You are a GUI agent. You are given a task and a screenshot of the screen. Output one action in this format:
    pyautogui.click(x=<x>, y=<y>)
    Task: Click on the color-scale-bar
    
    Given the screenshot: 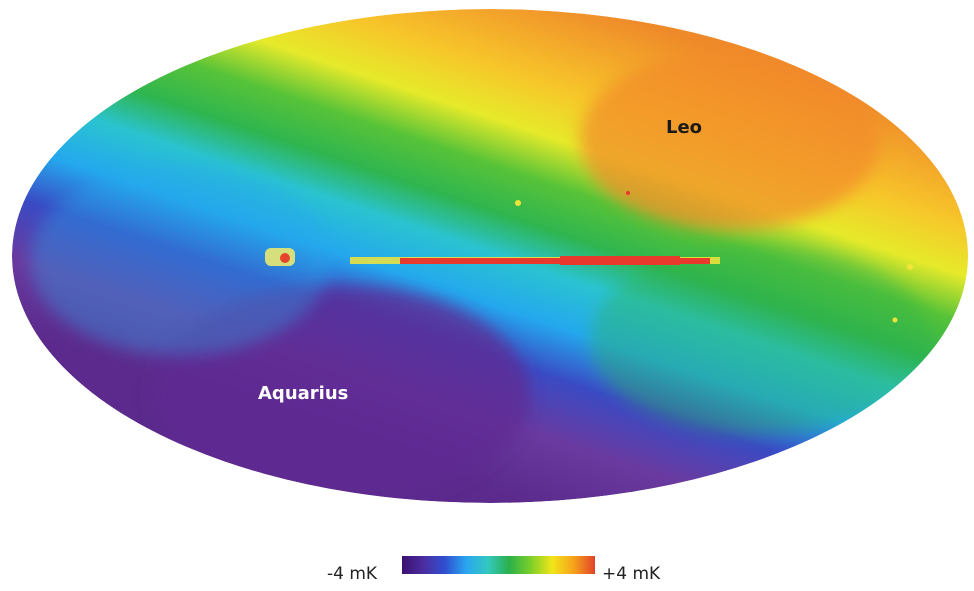 What is the action you would take?
    pyautogui.click(x=498, y=565)
    